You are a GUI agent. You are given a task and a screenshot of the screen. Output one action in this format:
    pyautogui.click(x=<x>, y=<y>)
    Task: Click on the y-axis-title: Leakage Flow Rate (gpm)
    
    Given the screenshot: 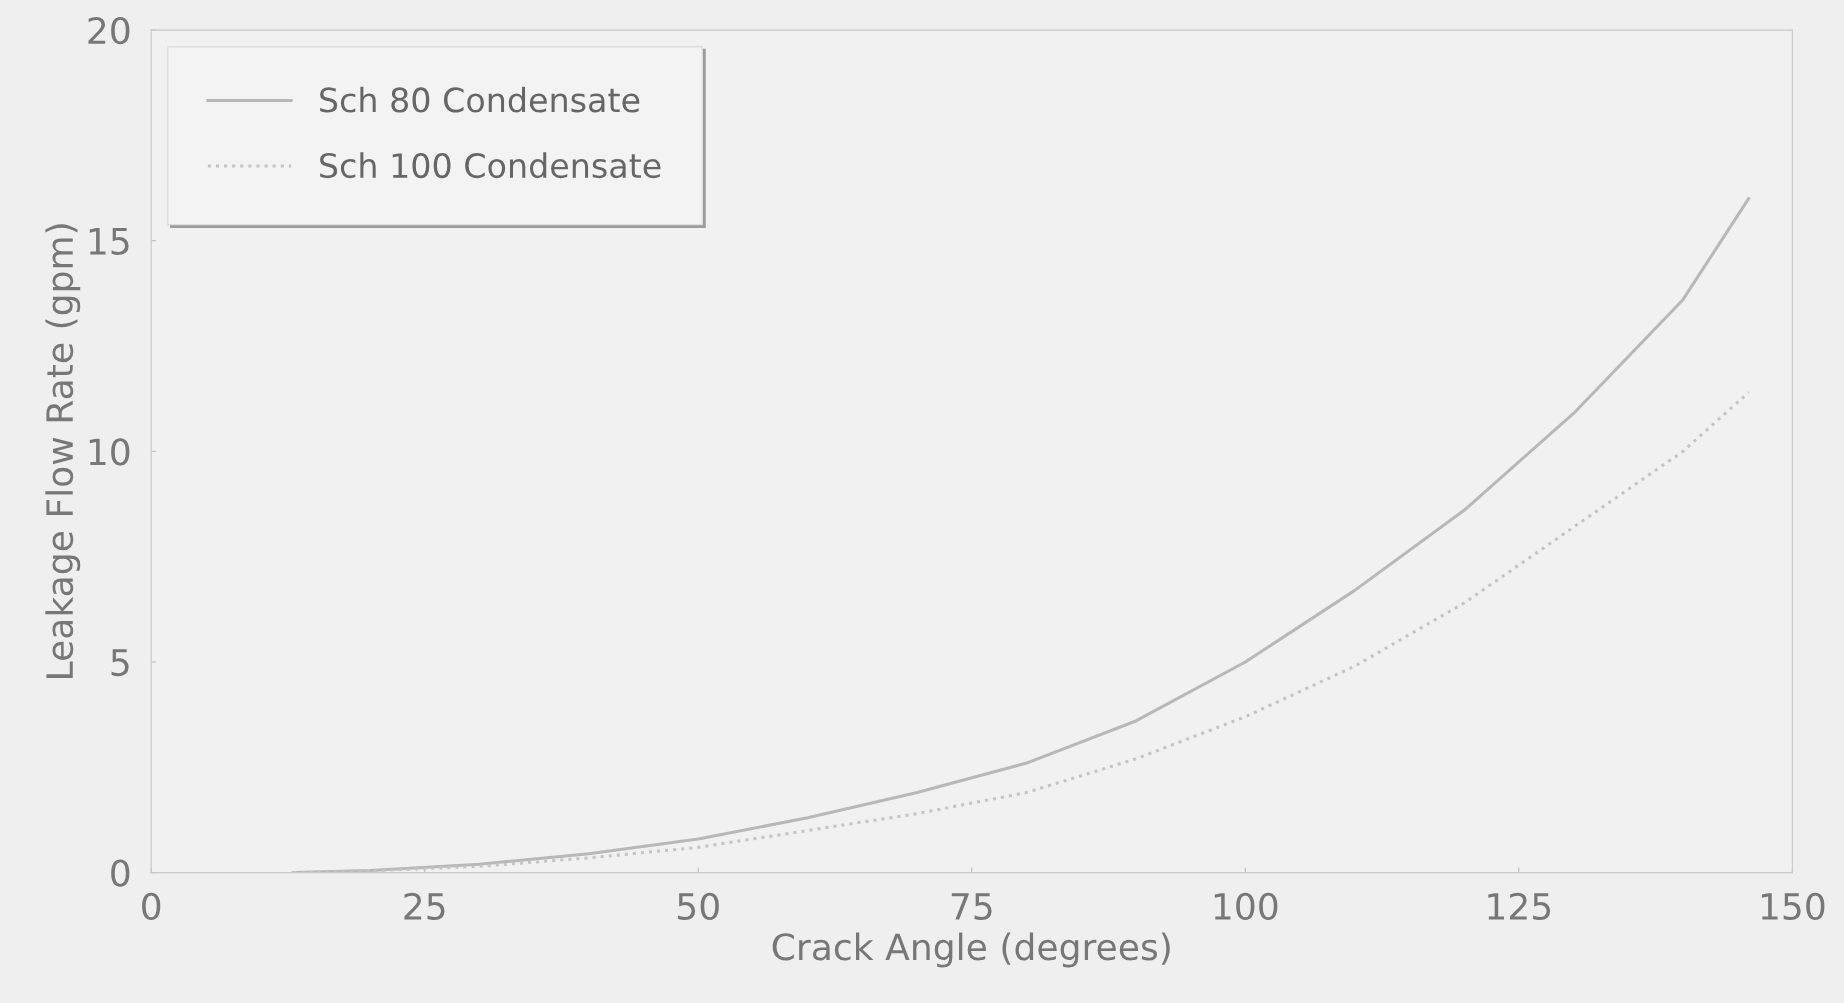 What is the action you would take?
    pyautogui.click(x=63, y=451)
    